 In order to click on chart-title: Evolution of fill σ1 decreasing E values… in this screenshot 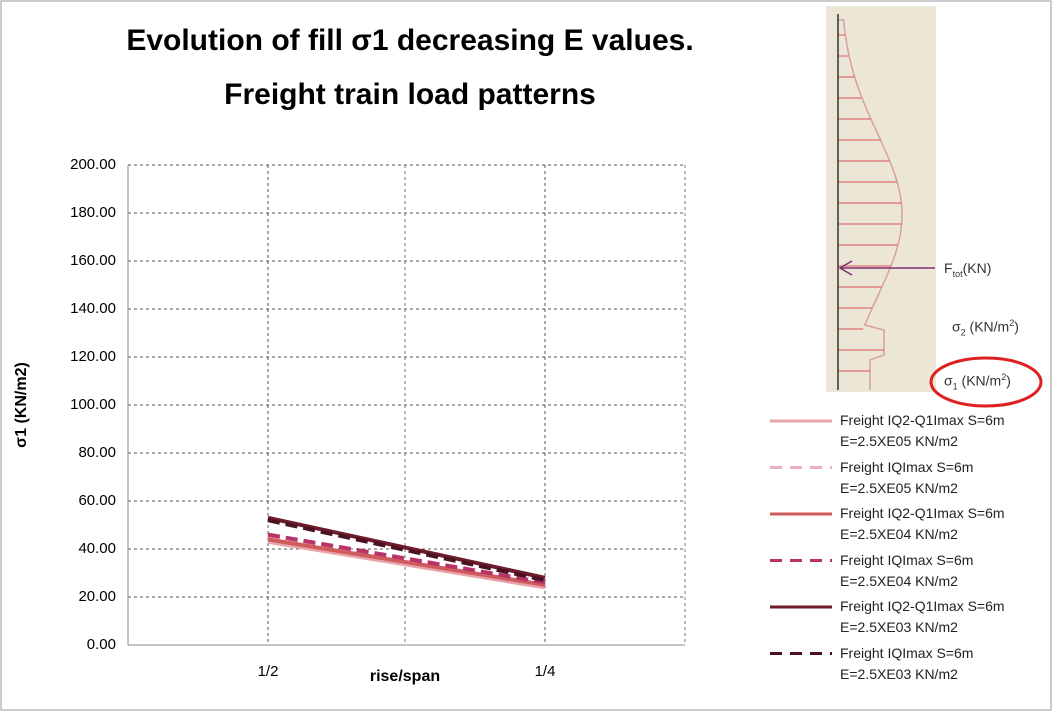, I will do `click(409, 40)`.